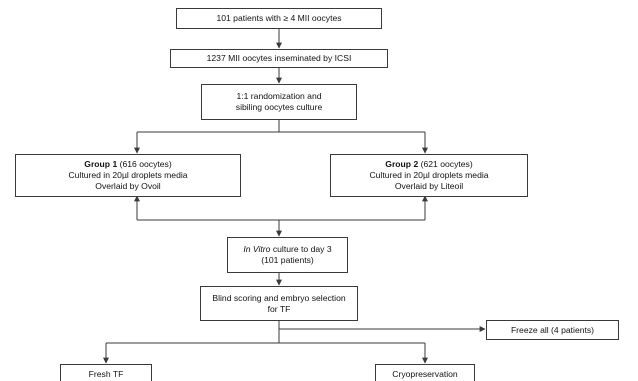 The width and height of the screenshot is (638, 381). What do you see at coordinates (279, 297) in the screenshot?
I see `blind-line1: Blind scoring and embryo selection` at bounding box center [279, 297].